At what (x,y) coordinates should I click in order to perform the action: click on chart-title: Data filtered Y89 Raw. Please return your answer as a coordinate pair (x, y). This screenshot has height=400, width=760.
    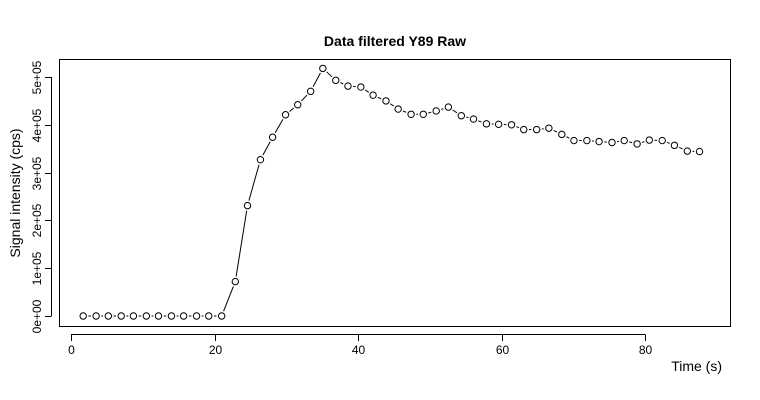
    Looking at the image, I should click on (395, 41).